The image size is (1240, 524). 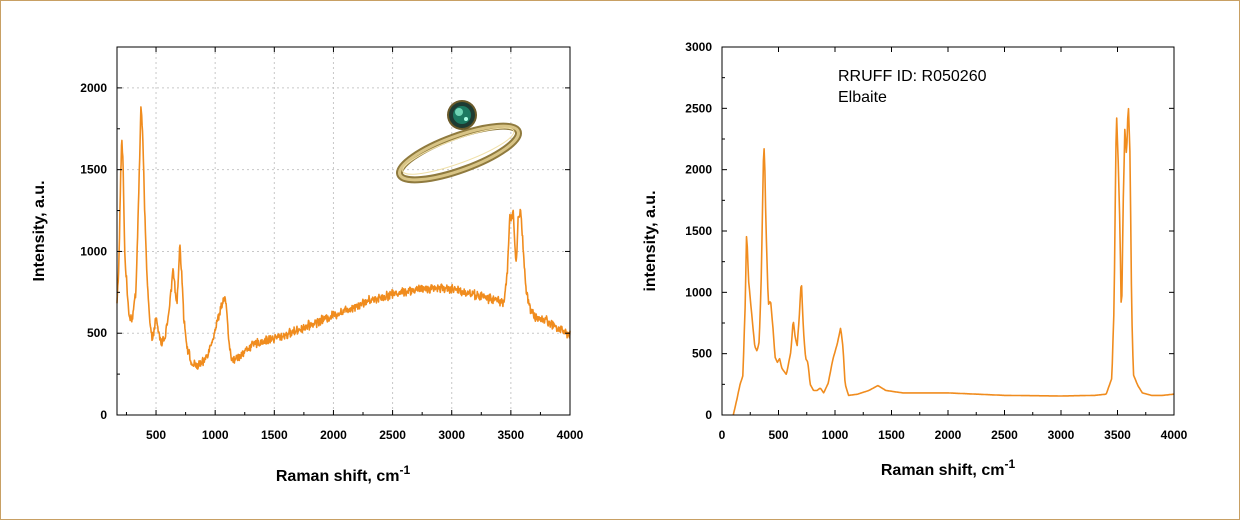 I want to click on y-tick-label: 3000, so click(x=698, y=47).